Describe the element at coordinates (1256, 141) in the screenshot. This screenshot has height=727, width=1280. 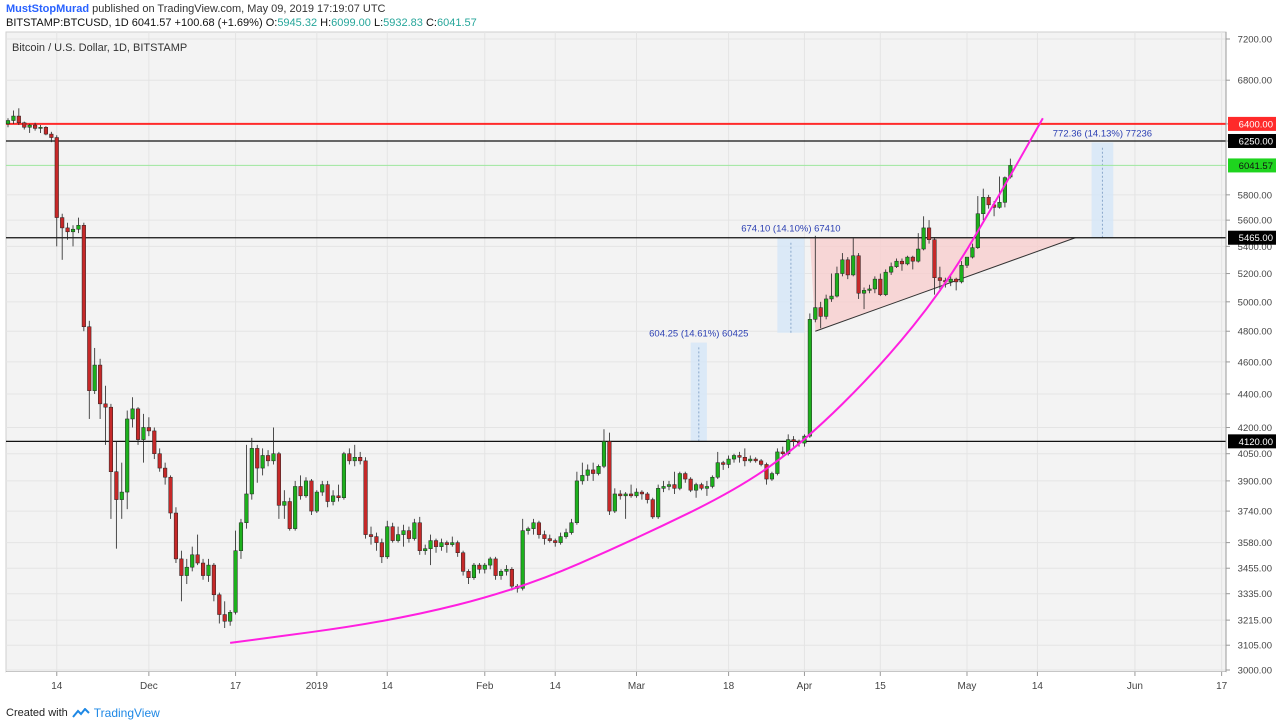
I see `price-badge: 6250.00` at that location.